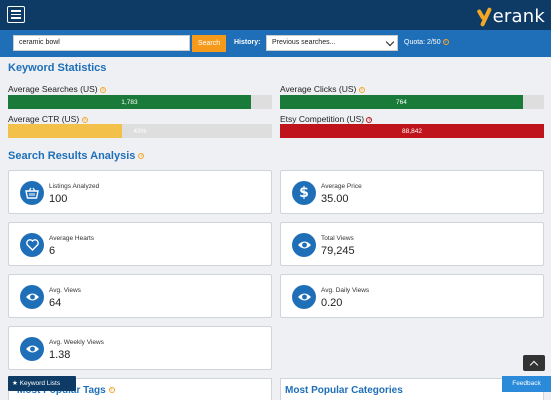  What do you see at coordinates (76, 342) in the screenshot?
I see `card-label: Avg. Weekly Views` at bounding box center [76, 342].